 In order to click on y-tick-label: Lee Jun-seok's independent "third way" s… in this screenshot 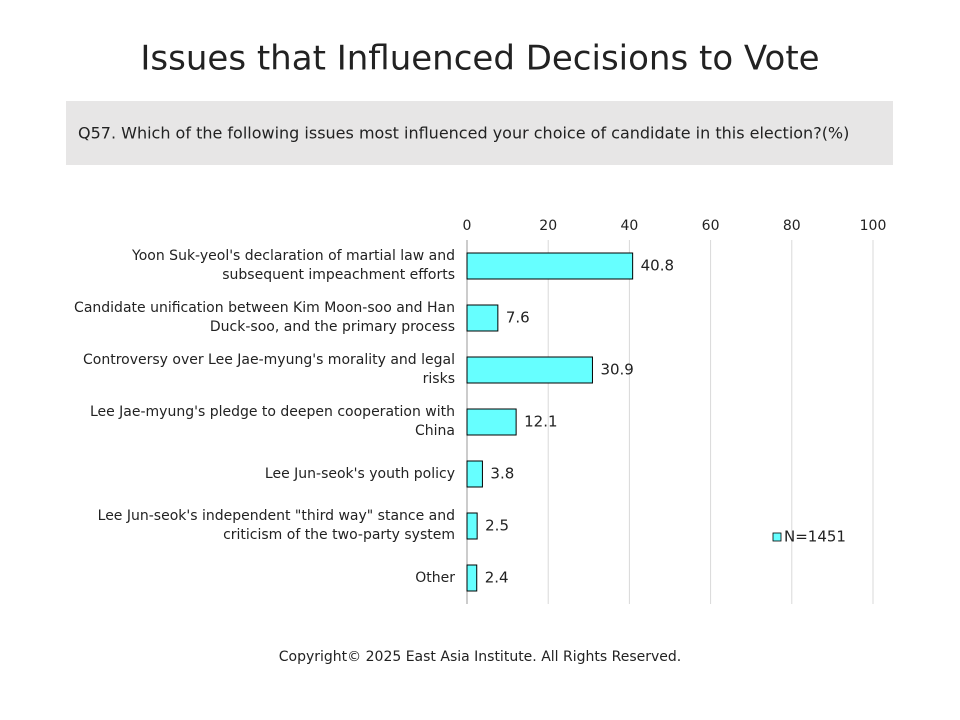, I will do `click(276, 525)`.